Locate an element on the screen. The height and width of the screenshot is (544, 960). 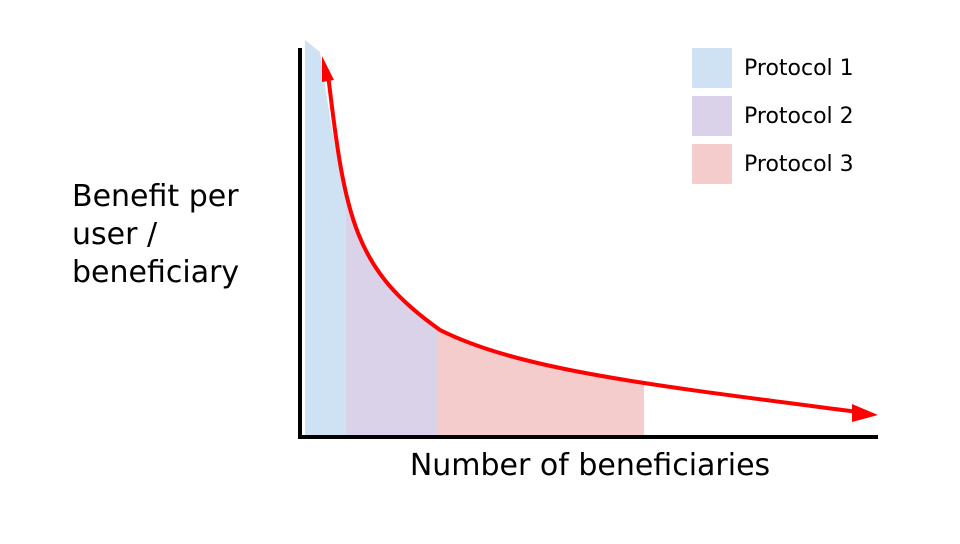
x-axis-label: Number of beneficiaries is located at coordinates (590, 465).